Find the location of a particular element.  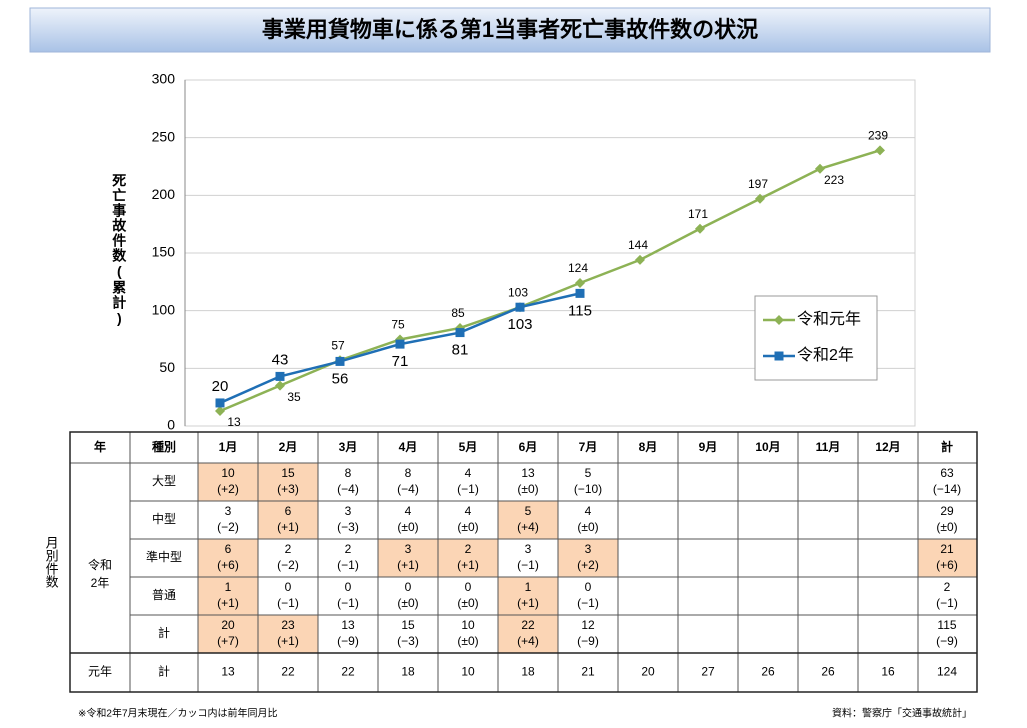

table-header: 8月 is located at coordinates (648, 447).